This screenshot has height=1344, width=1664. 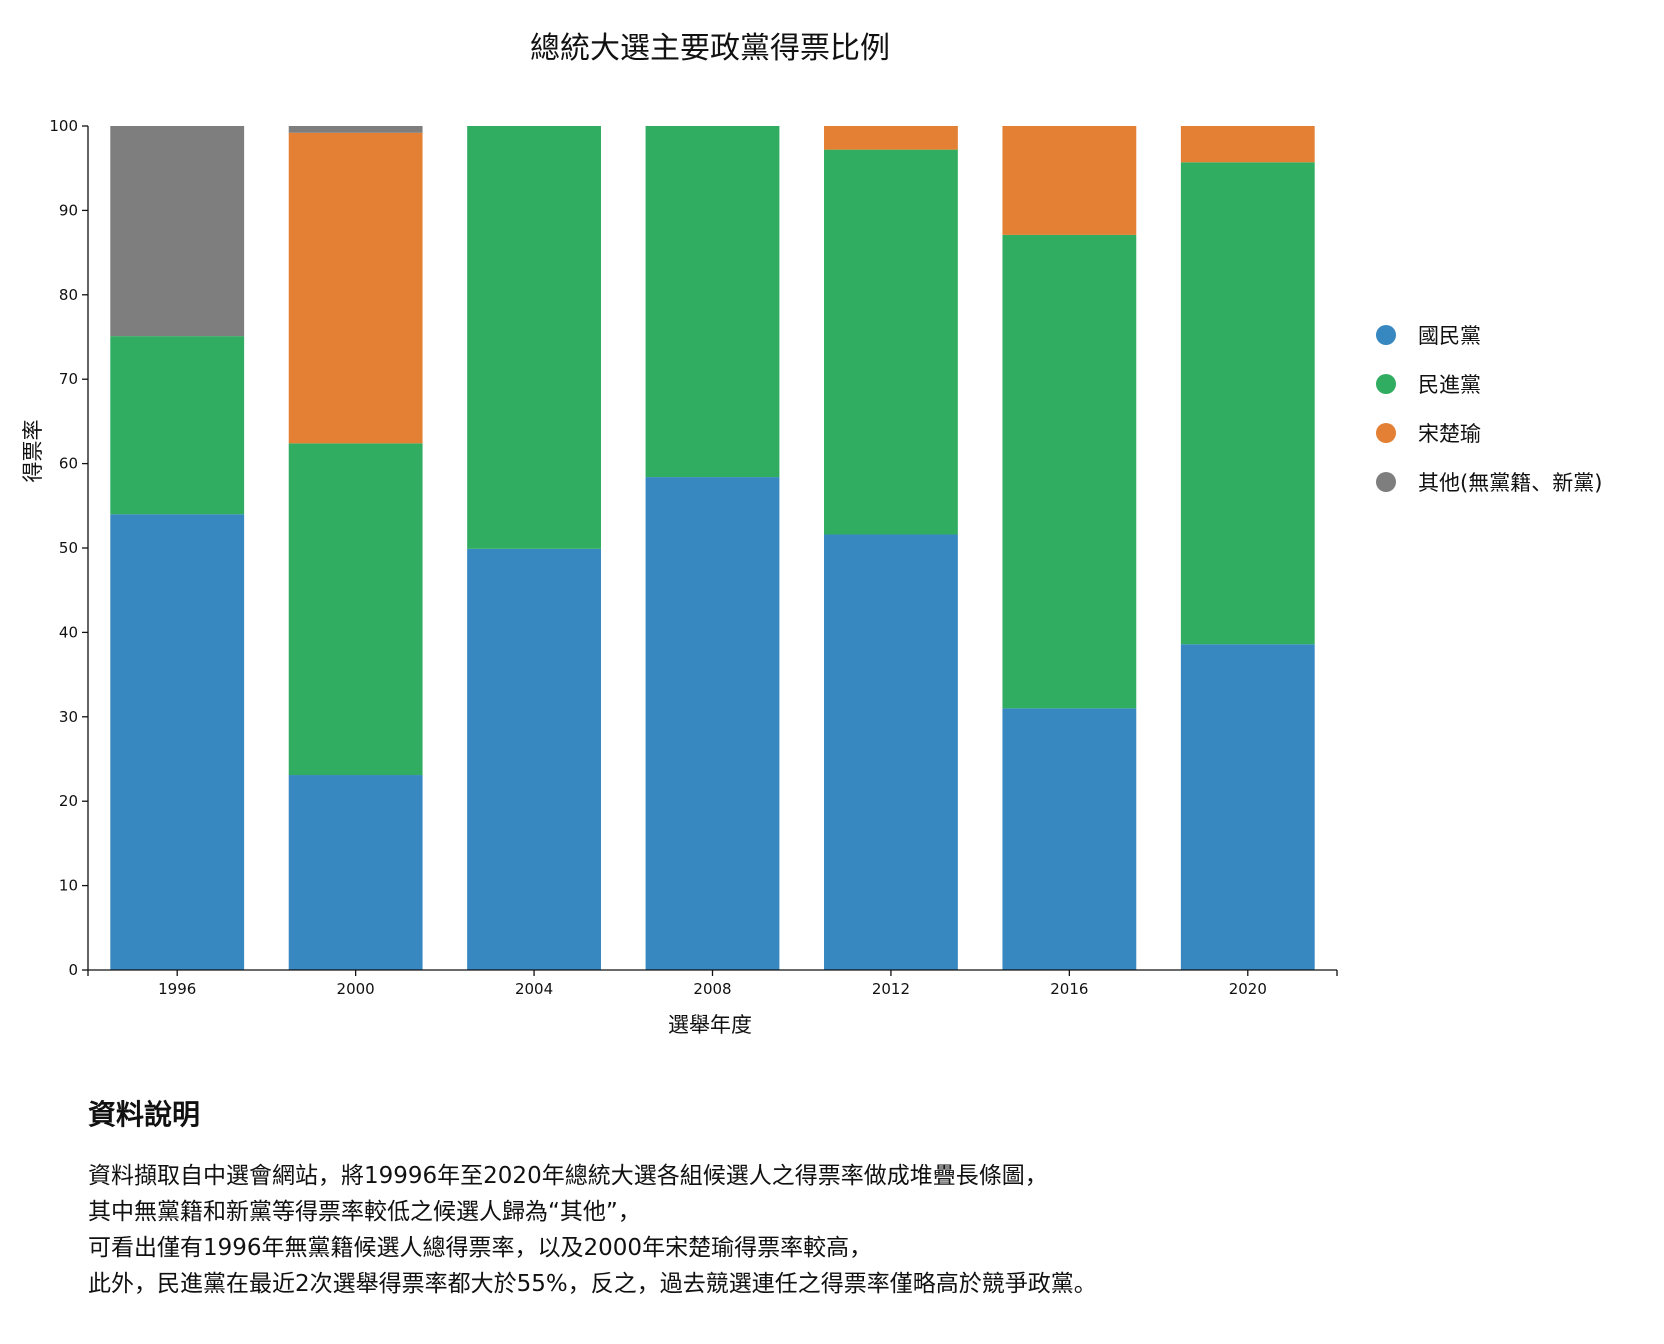 What do you see at coordinates (1510, 483) in the screenshot?
I see `legend-label: 其他(無黨籍、新黨)` at bounding box center [1510, 483].